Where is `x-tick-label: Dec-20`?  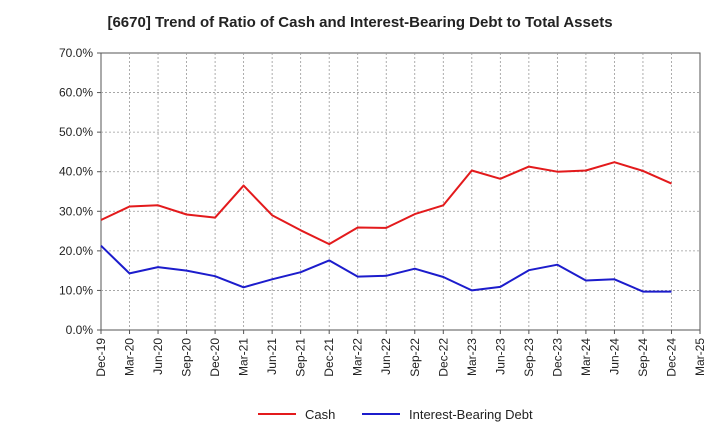 x-tick-label: Dec-20 is located at coordinates (215, 357).